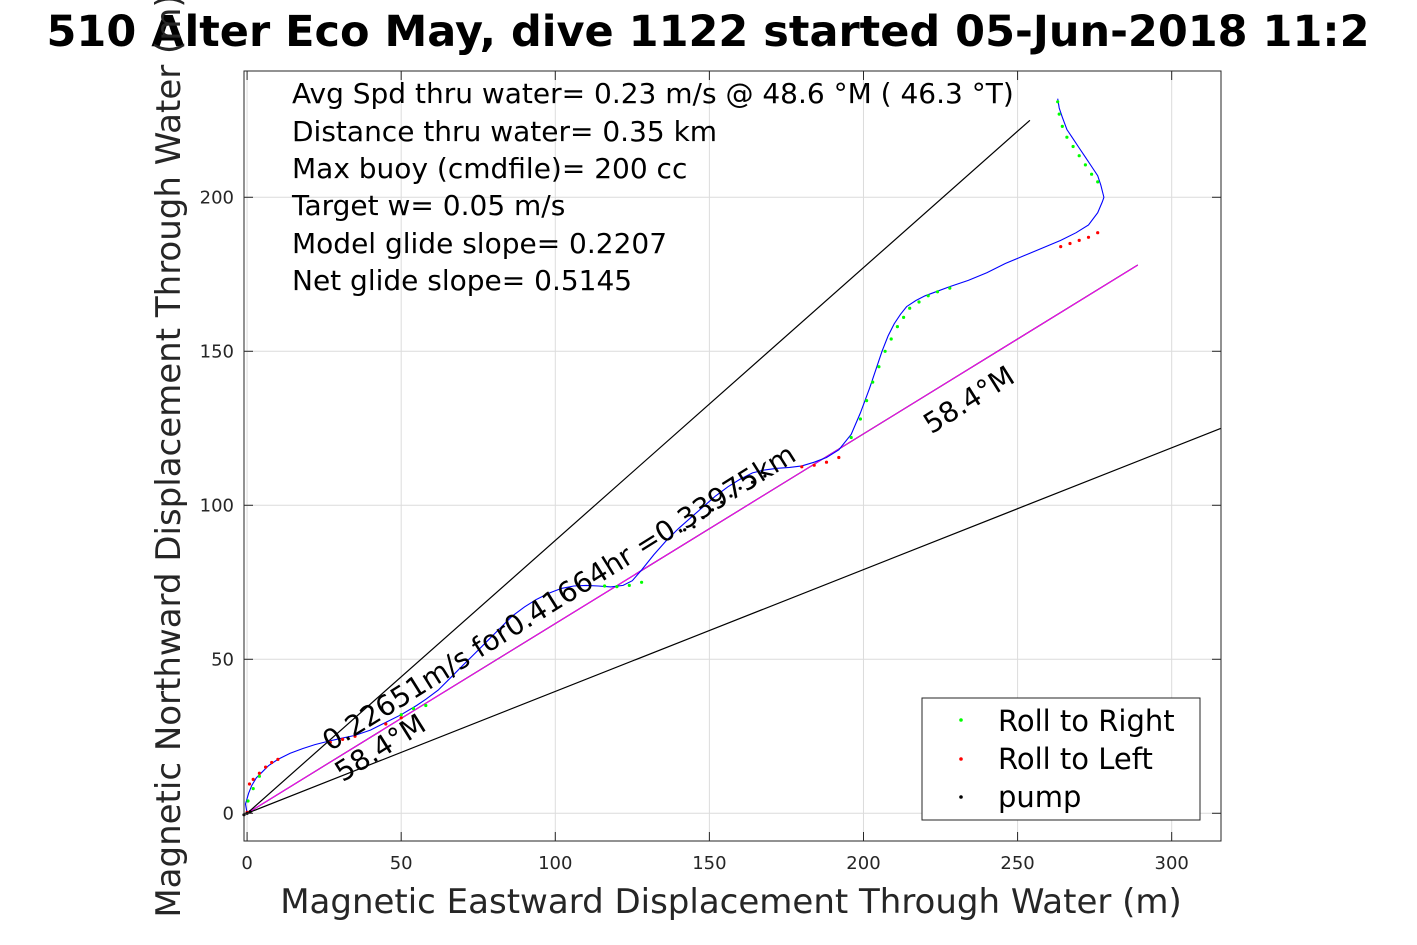 This screenshot has width=1417, height=945. Describe the element at coordinates (961, 759) in the screenshot. I see `legend-marker-roll-left` at that location.